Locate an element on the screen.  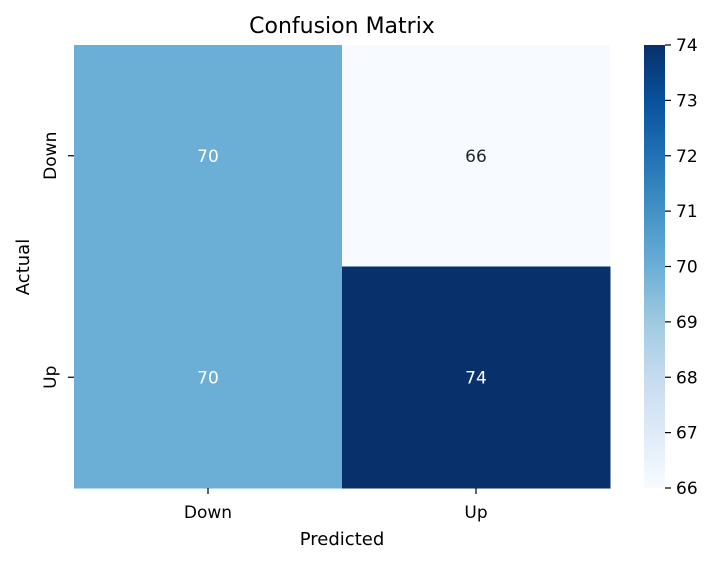
y-tick-label: Up is located at coordinates (51, 377).